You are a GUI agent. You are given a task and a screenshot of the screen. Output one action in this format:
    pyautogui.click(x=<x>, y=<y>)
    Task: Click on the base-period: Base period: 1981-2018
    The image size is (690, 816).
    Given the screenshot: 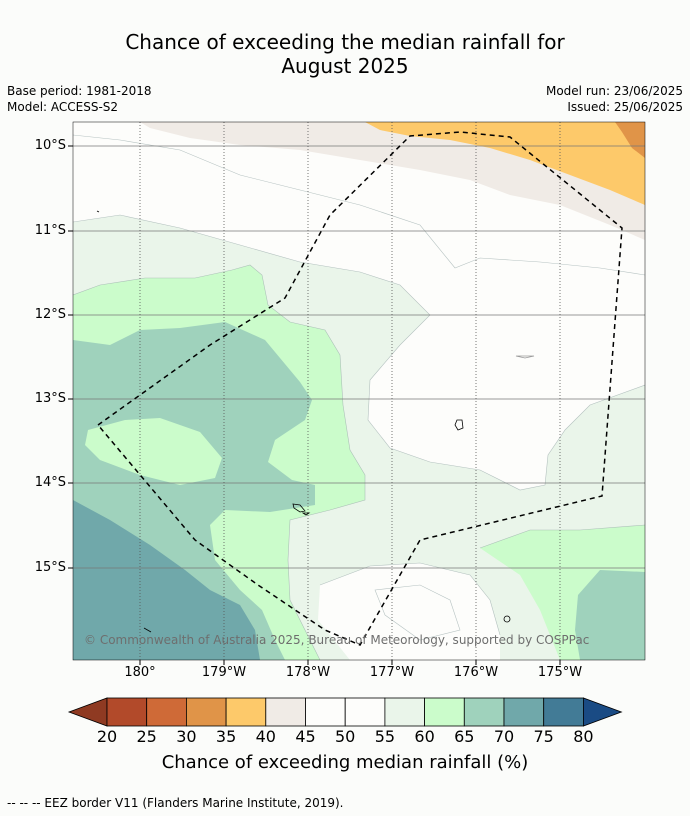 What is the action you would take?
    pyautogui.click(x=79, y=91)
    